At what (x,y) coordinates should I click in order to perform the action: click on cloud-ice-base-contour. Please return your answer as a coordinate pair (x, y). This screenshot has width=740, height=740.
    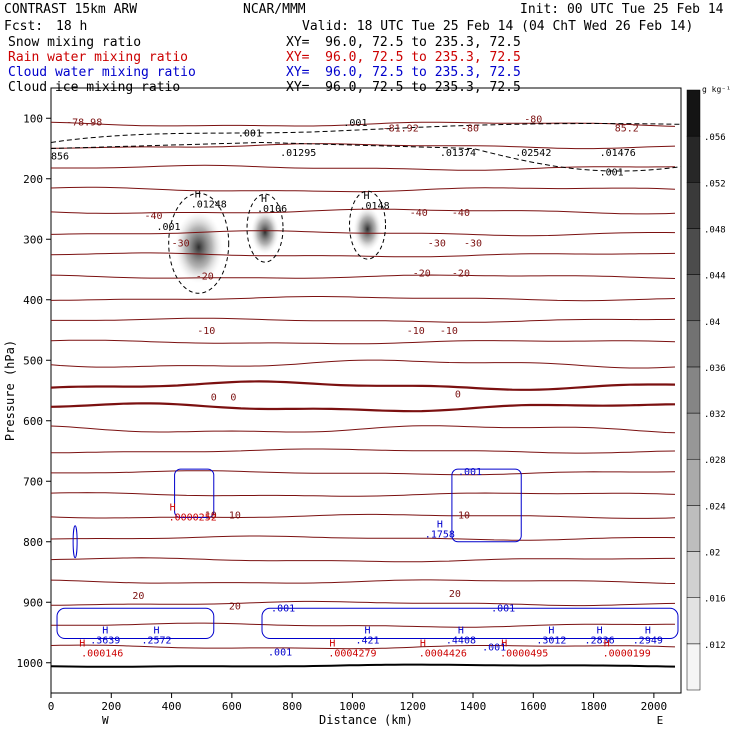
    Looking at the image, I should click on (366, 156).